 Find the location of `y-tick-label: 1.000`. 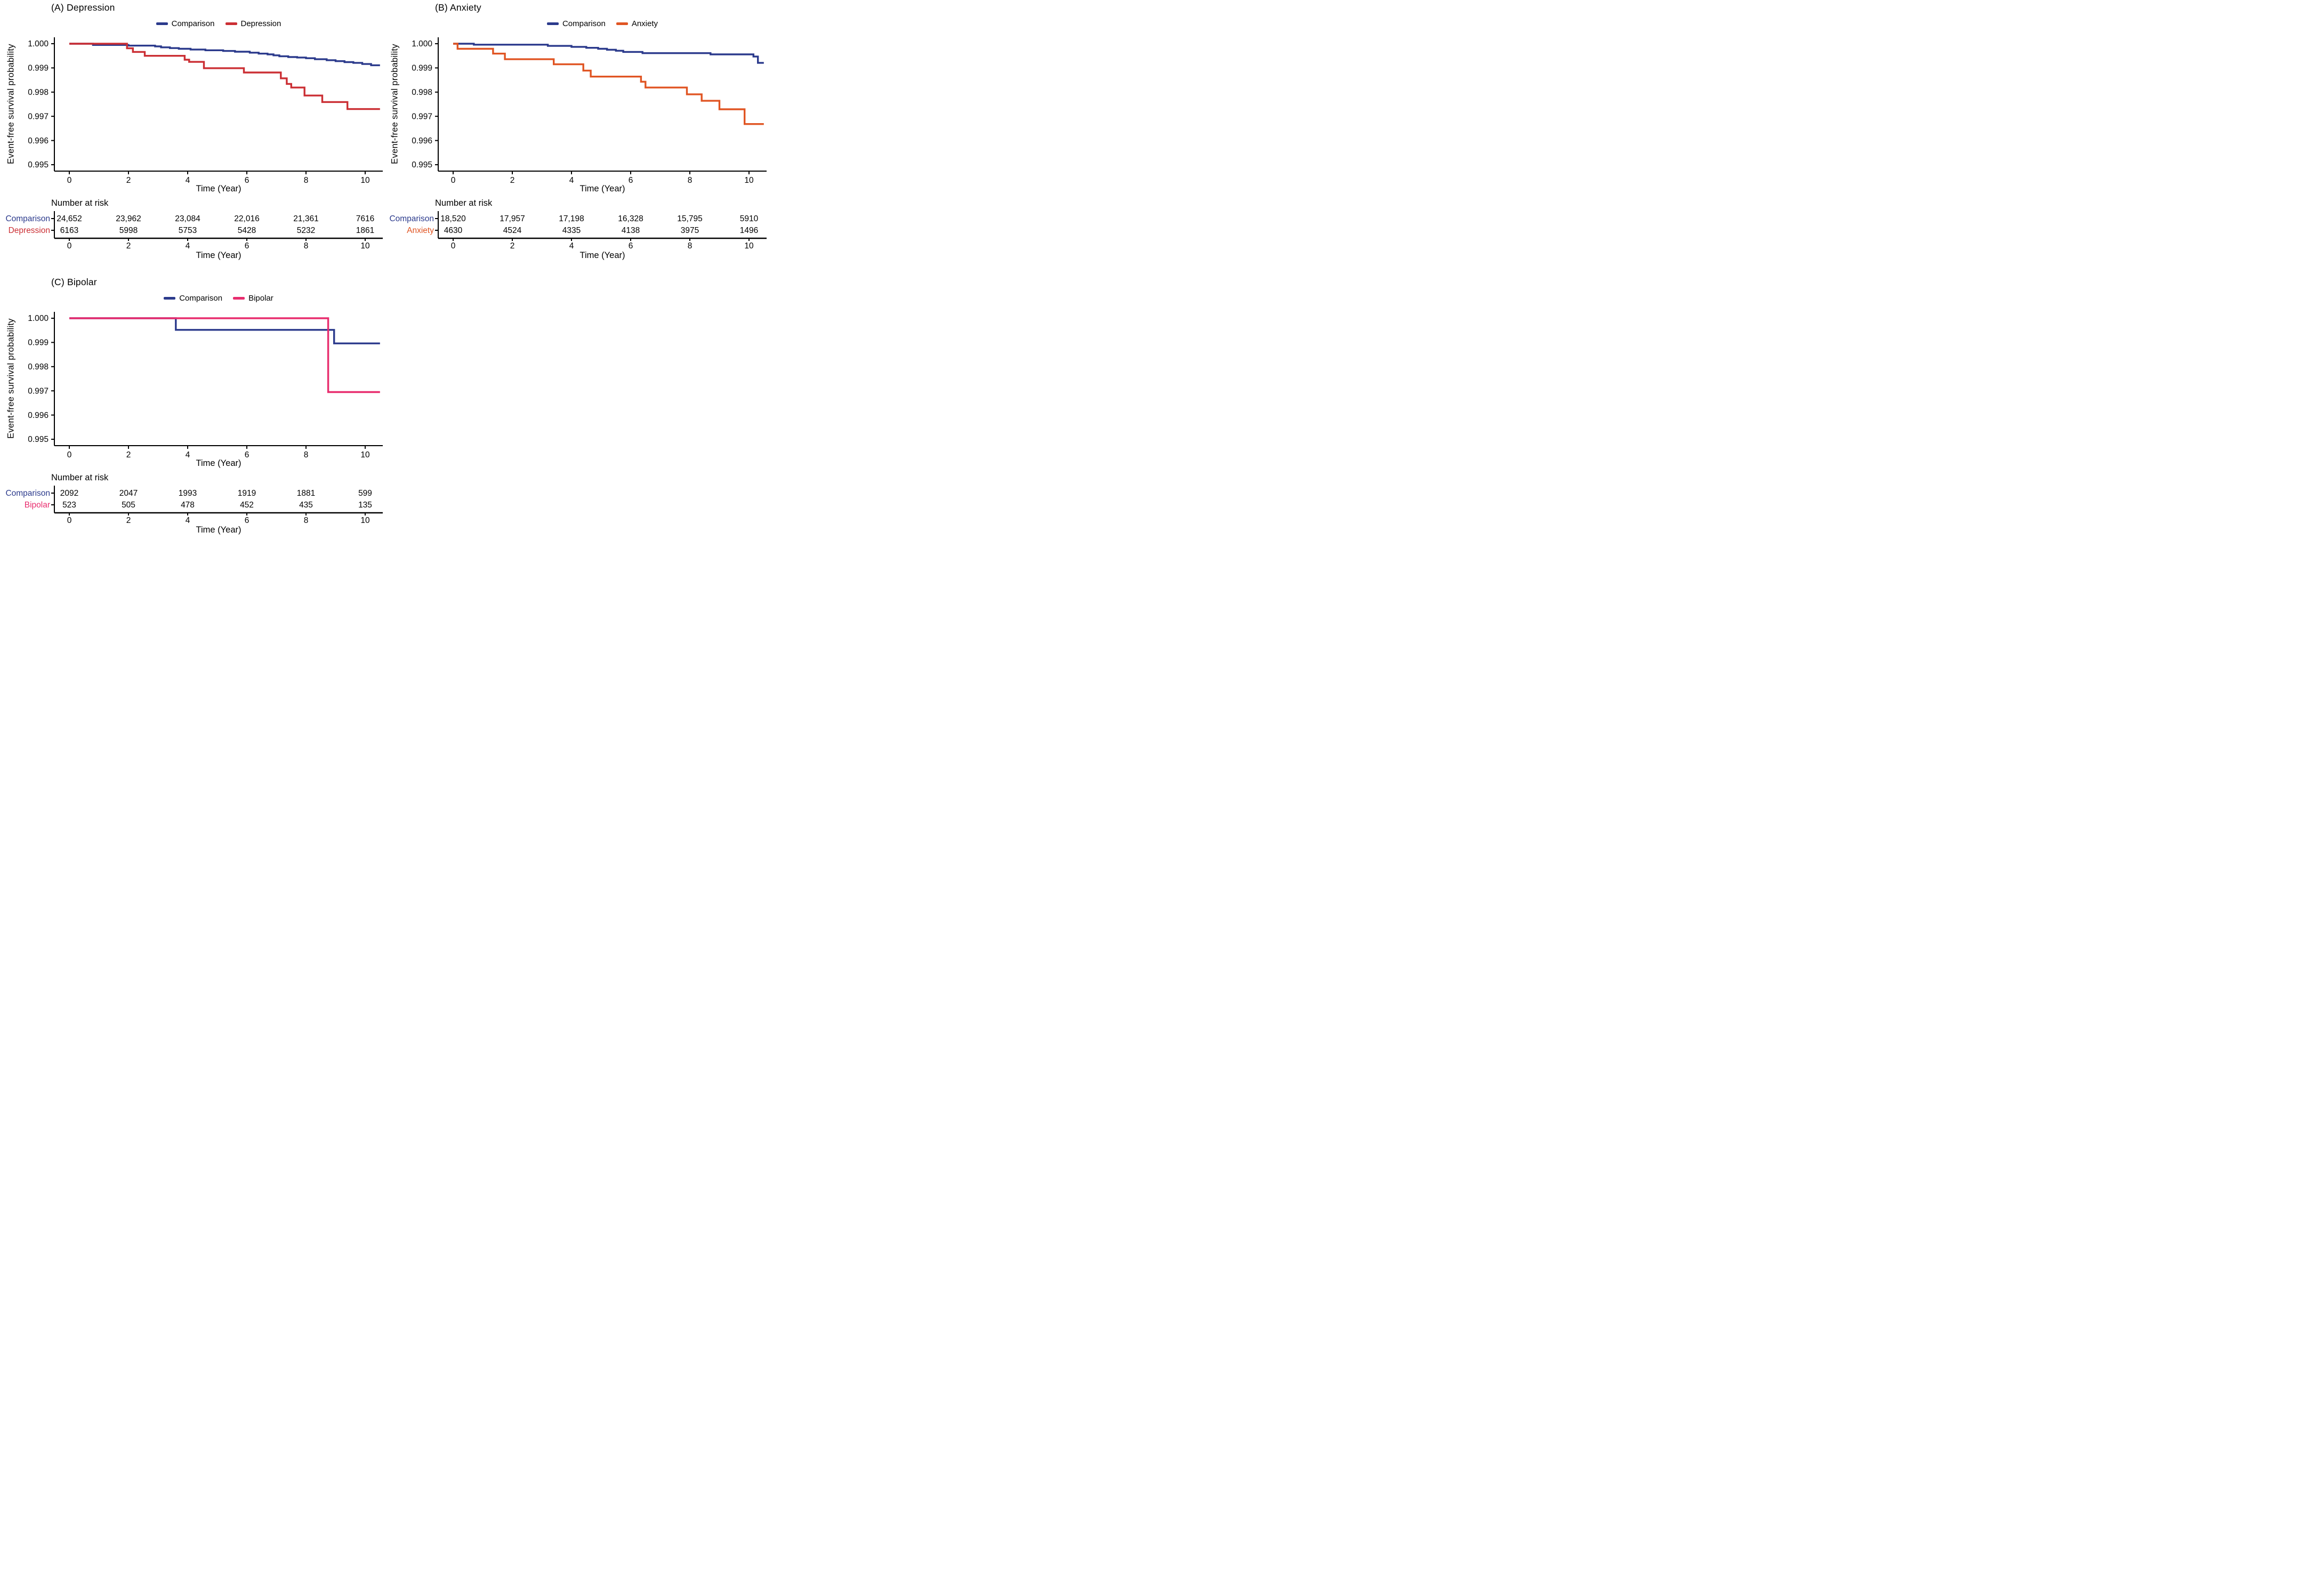

y-tick-label: 1.000 is located at coordinates (38, 44).